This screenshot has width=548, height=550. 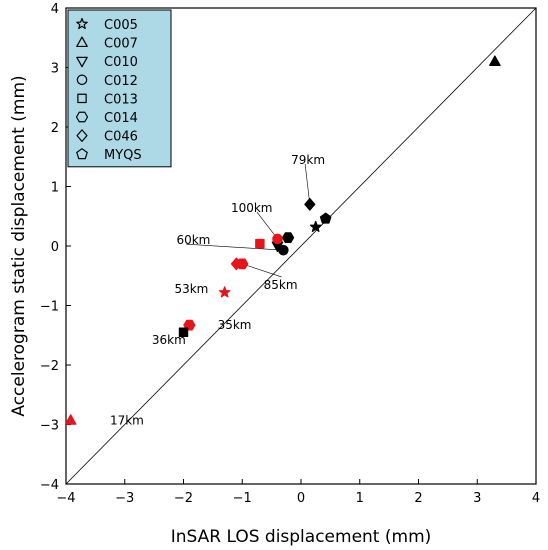 What do you see at coordinates (49, 366) in the screenshot?
I see `y-tick-label: −2` at bounding box center [49, 366].